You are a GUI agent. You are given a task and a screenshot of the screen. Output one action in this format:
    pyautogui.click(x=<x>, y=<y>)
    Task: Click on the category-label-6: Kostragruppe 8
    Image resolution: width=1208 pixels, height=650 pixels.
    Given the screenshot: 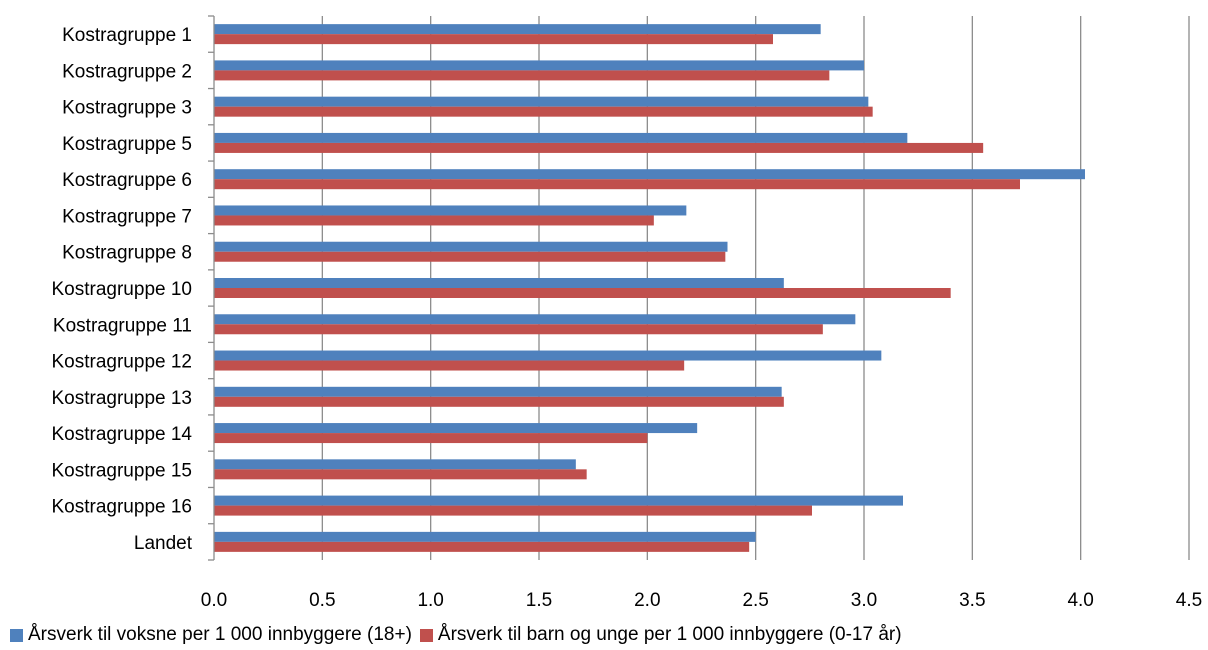 What is the action you would take?
    pyautogui.click(x=127, y=253)
    